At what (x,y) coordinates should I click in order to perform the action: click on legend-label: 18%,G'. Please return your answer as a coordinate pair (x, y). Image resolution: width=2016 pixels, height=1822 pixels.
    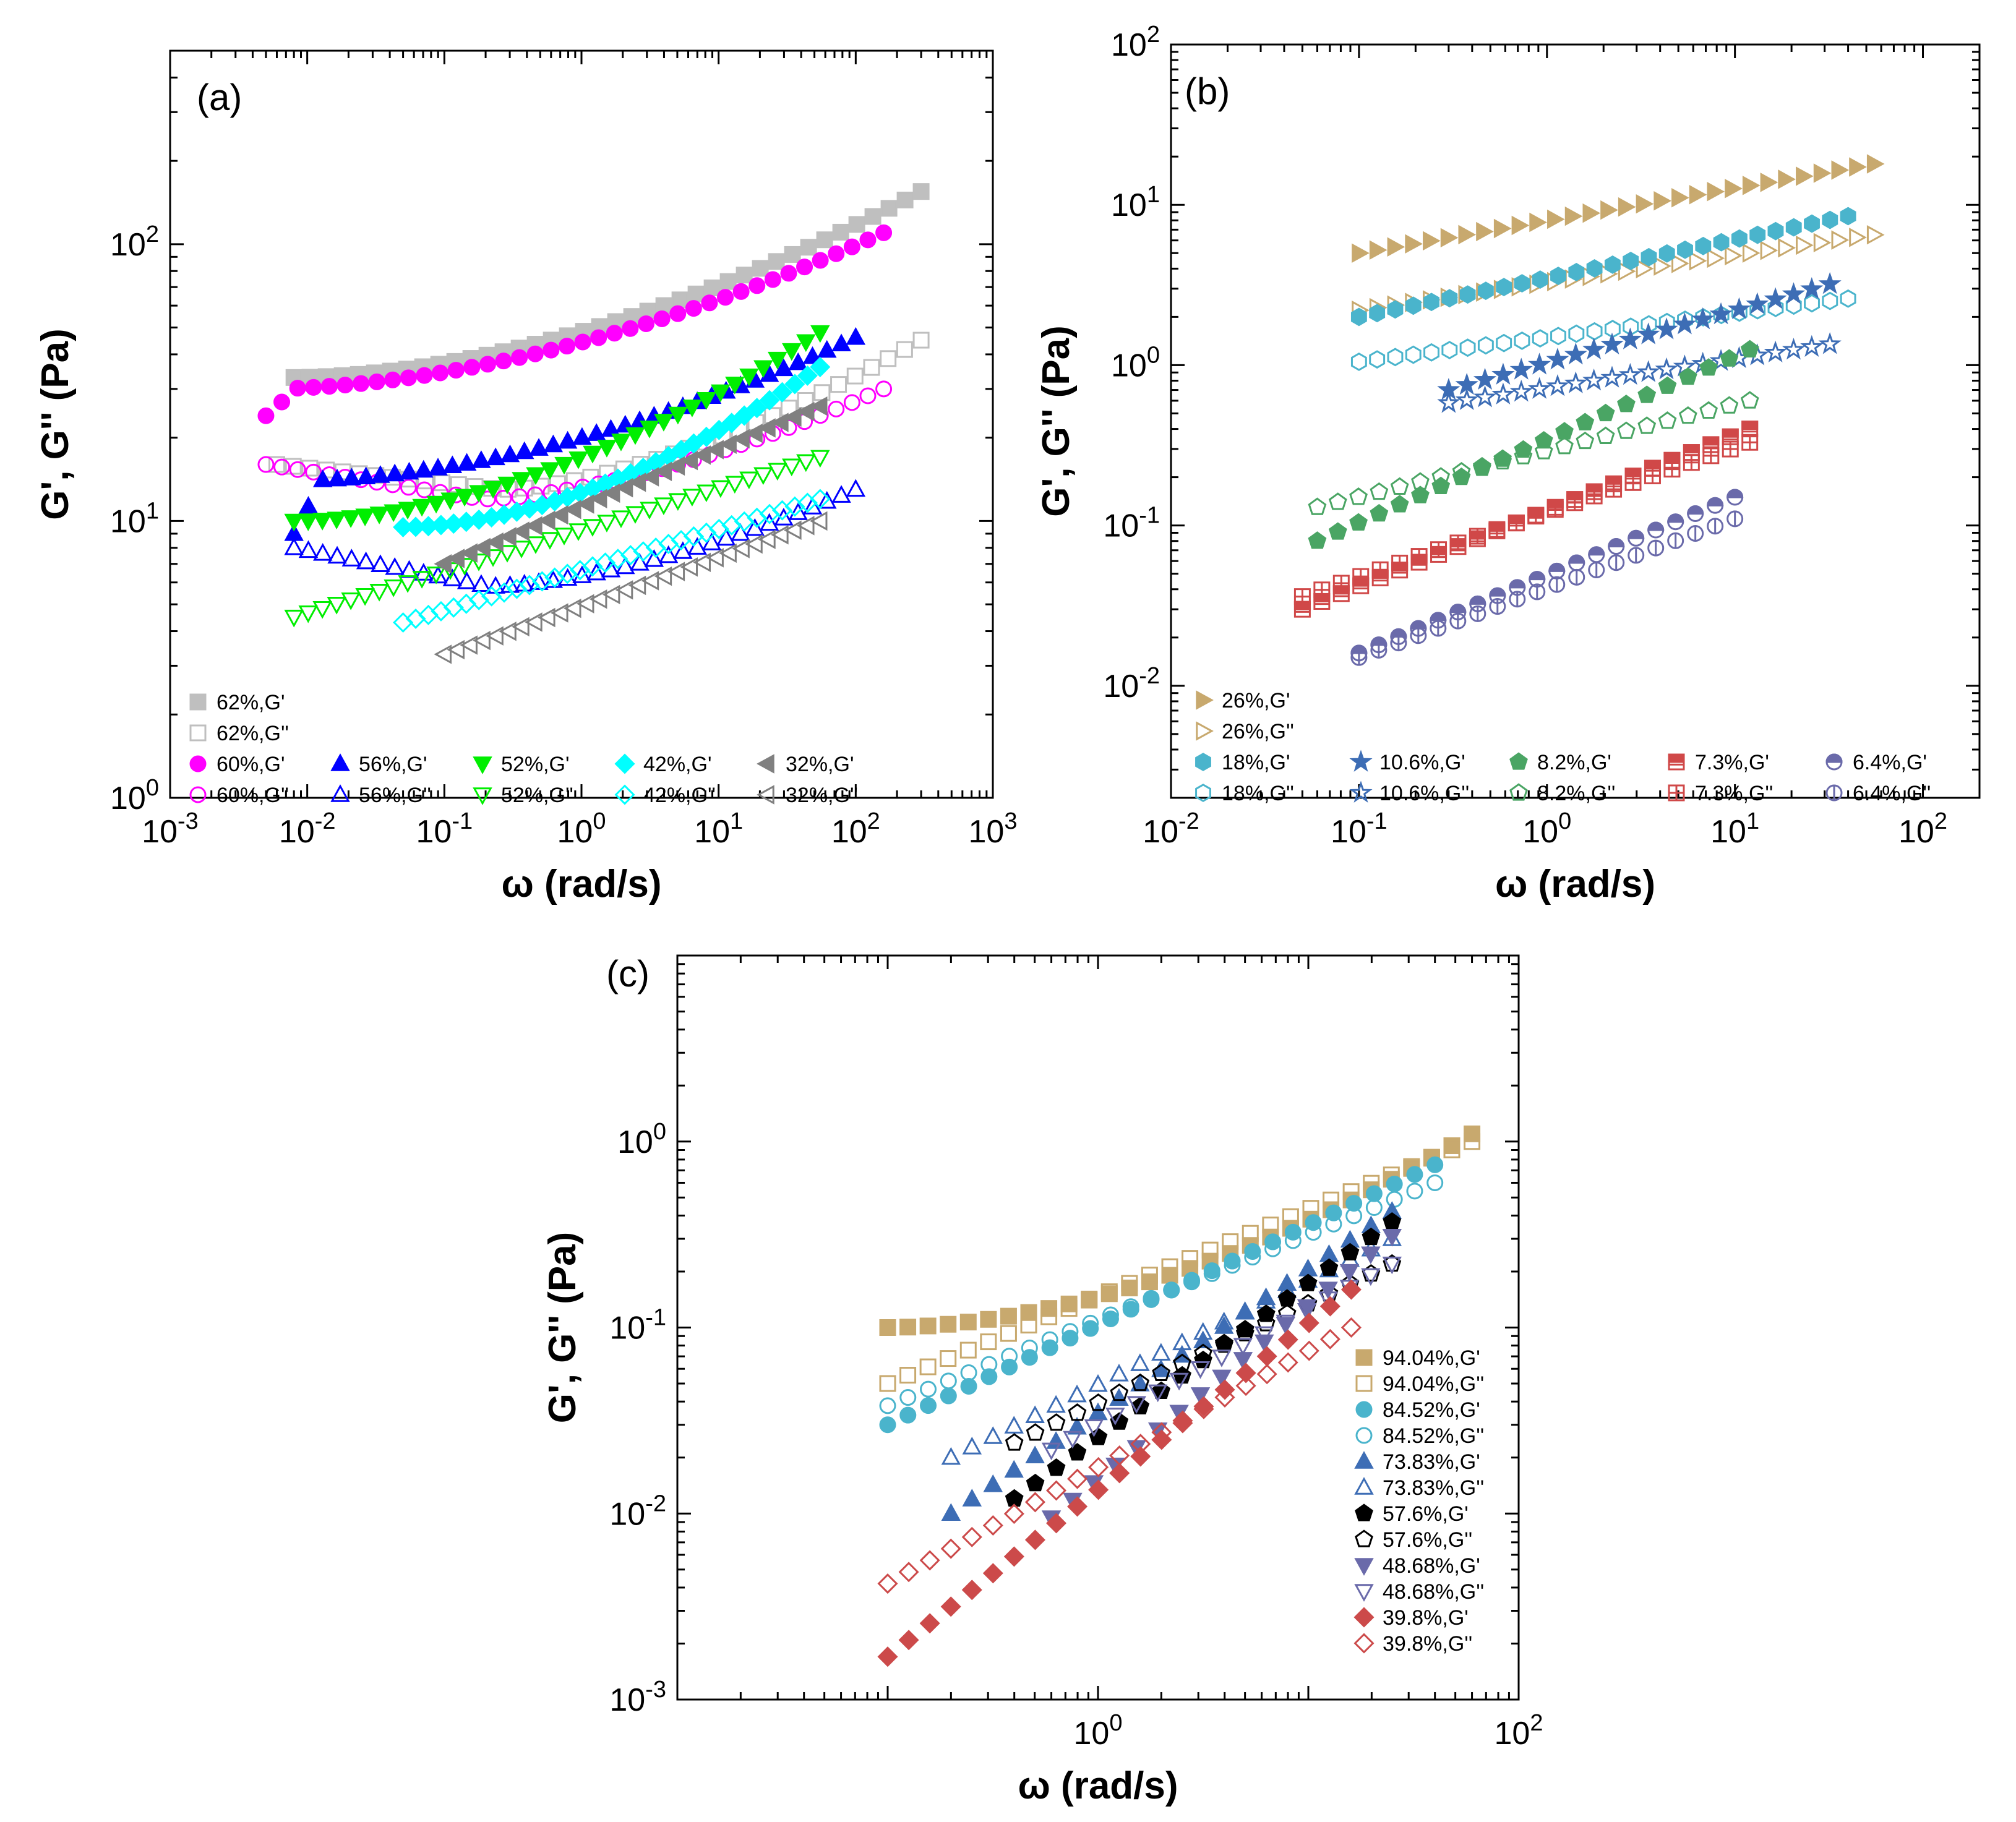
    Looking at the image, I should click on (1256, 762).